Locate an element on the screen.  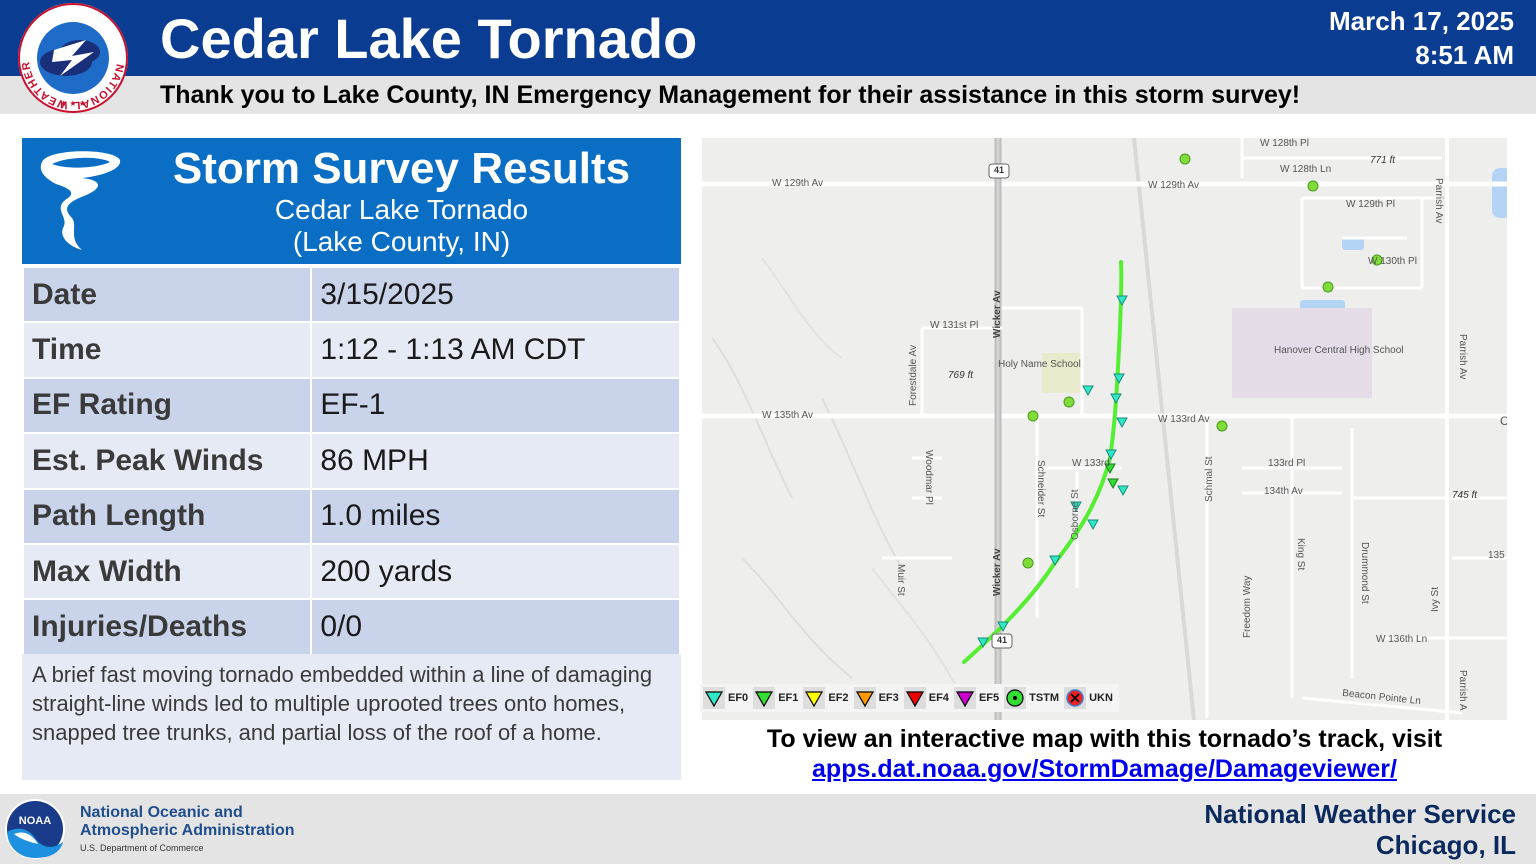
ef1-triangle-icon is located at coordinates (764, 698).